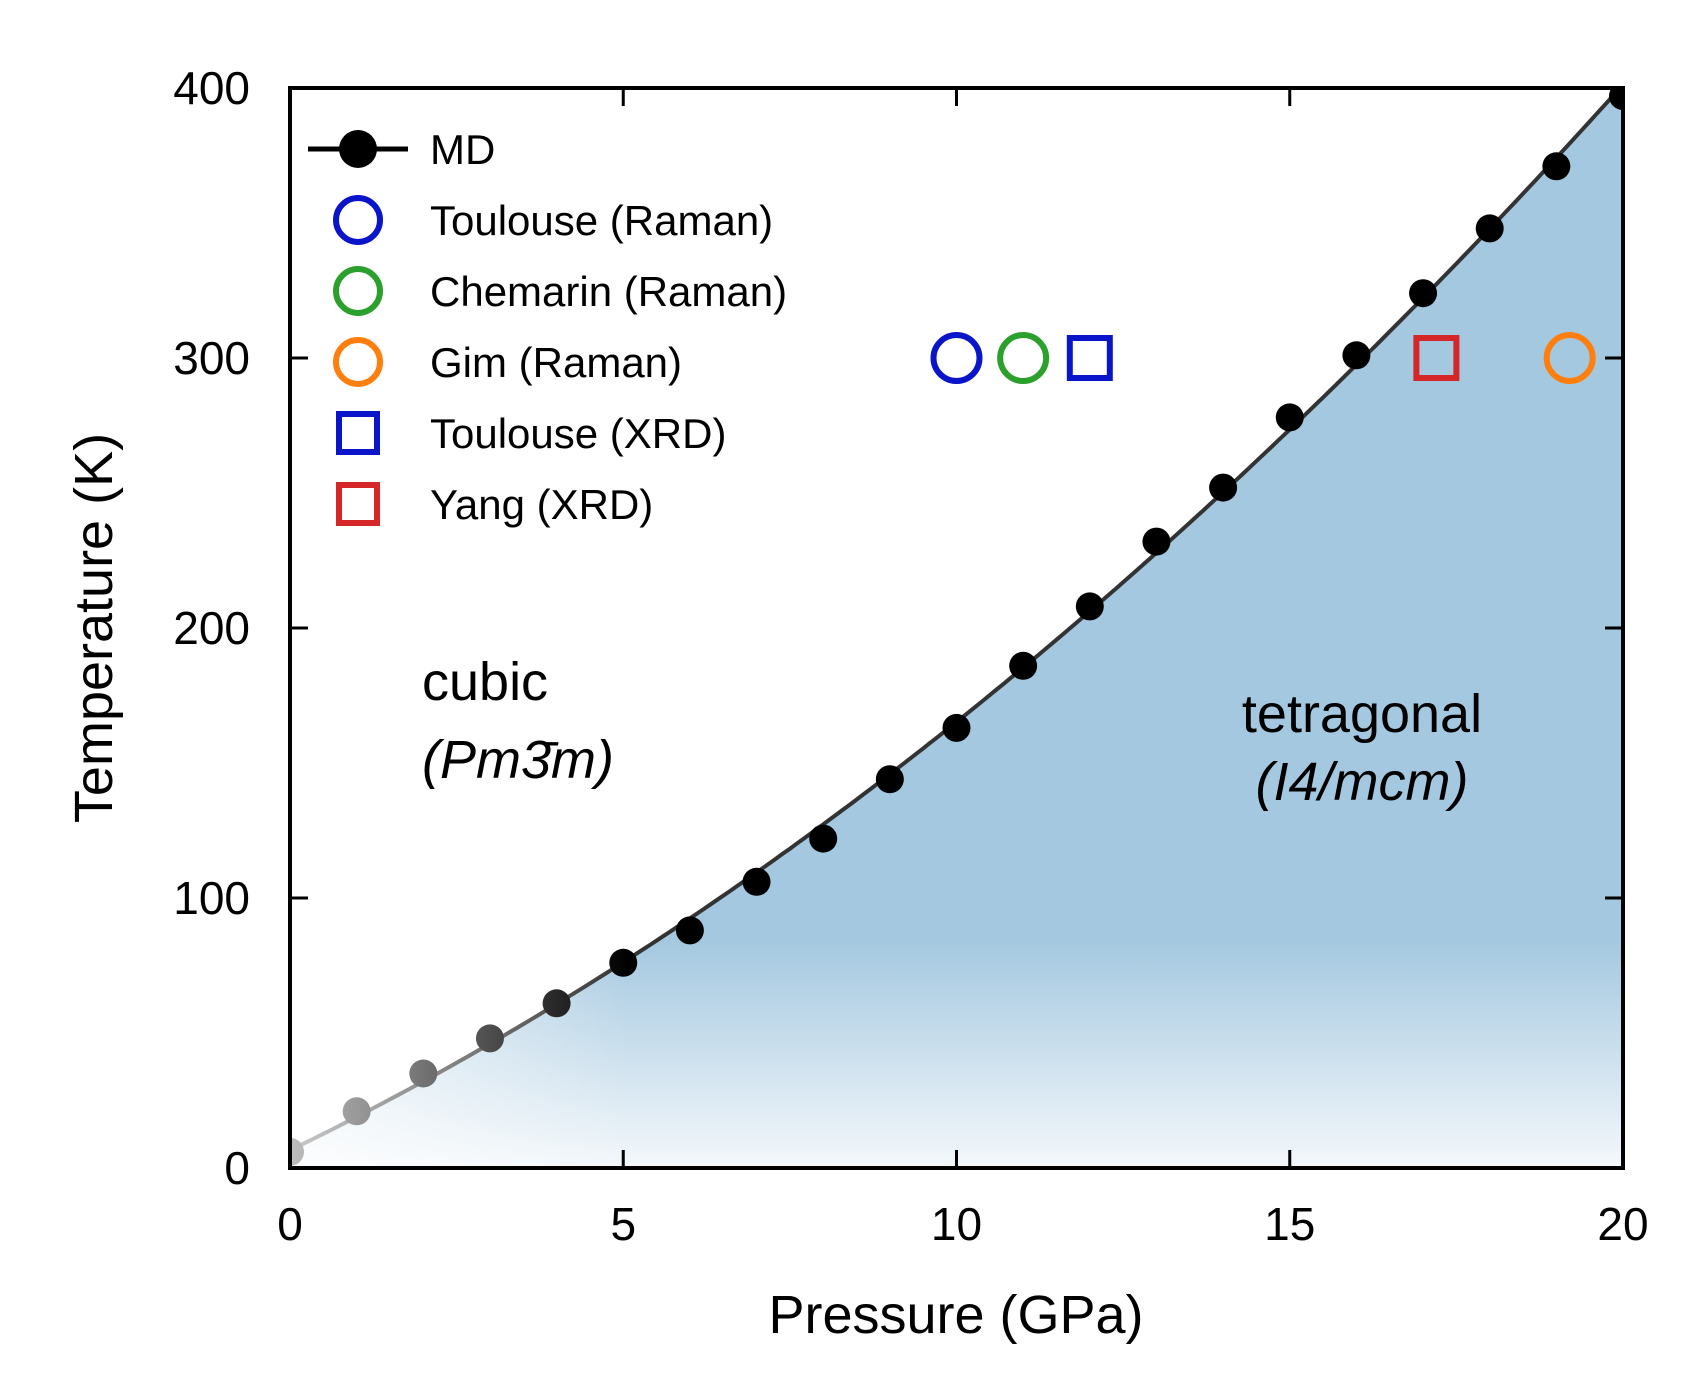 Image resolution: width=1700 pixels, height=1400 pixels. What do you see at coordinates (358, 220) in the screenshot?
I see `legend-marker-toulouse-raman` at bounding box center [358, 220].